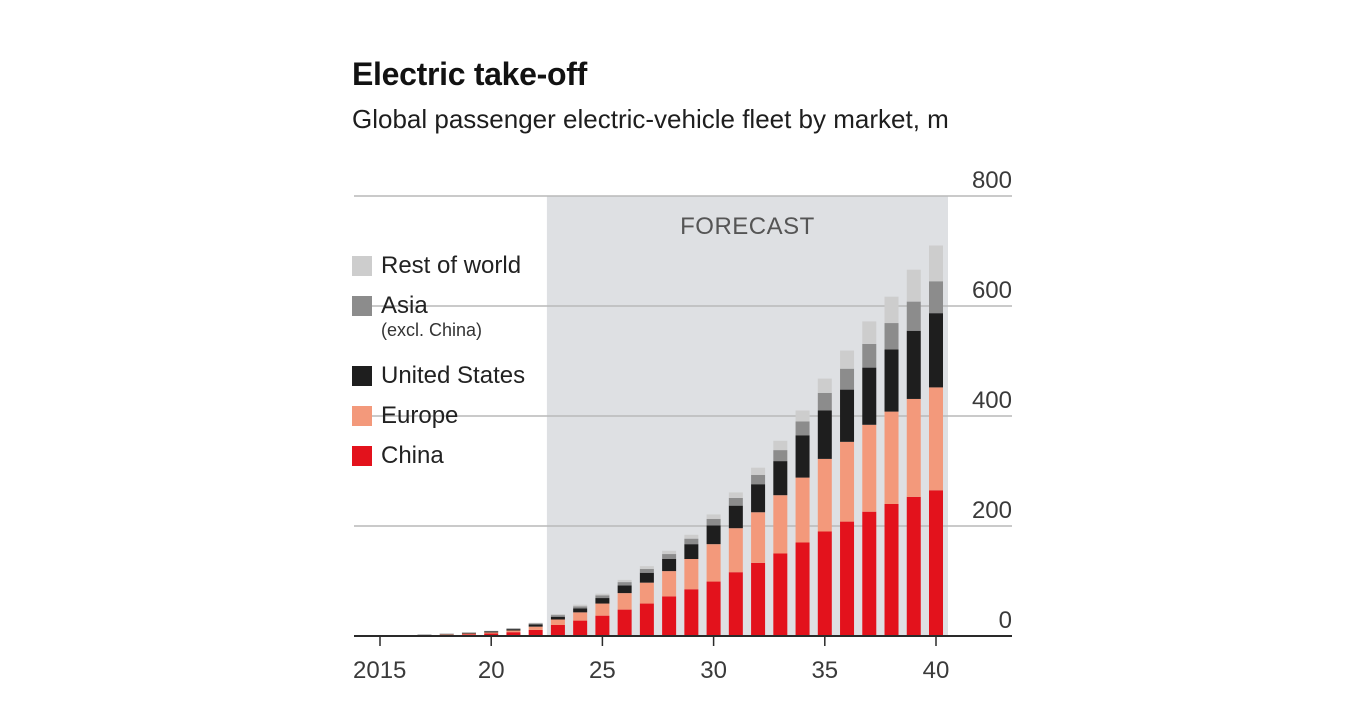  What do you see at coordinates (780, 456) in the screenshot?
I see `bar-asia-2033` at bounding box center [780, 456].